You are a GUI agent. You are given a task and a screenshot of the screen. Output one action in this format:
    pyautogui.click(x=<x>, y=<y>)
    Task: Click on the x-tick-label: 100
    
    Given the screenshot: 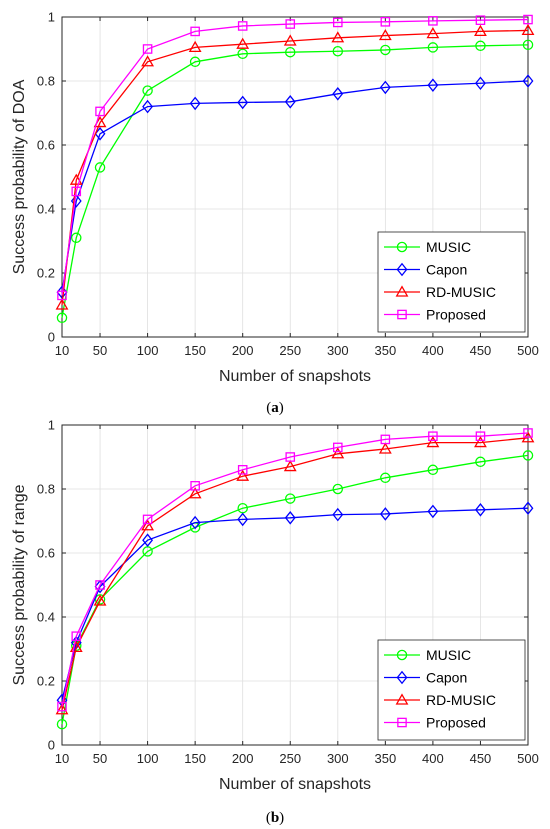 What is the action you would take?
    pyautogui.click(x=148, y=758)
    